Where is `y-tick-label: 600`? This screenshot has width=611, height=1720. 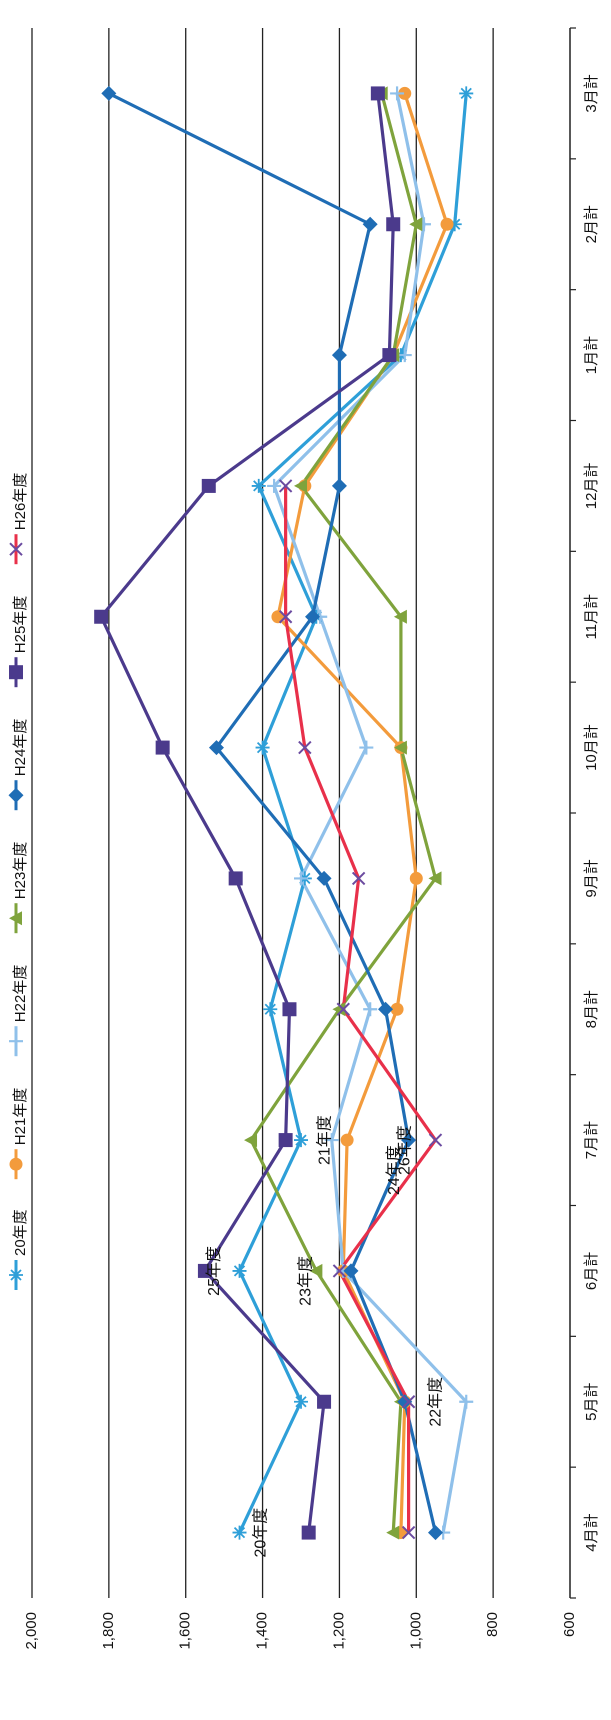
y-tick-label: 600 is located at coordinates (569, 1624).